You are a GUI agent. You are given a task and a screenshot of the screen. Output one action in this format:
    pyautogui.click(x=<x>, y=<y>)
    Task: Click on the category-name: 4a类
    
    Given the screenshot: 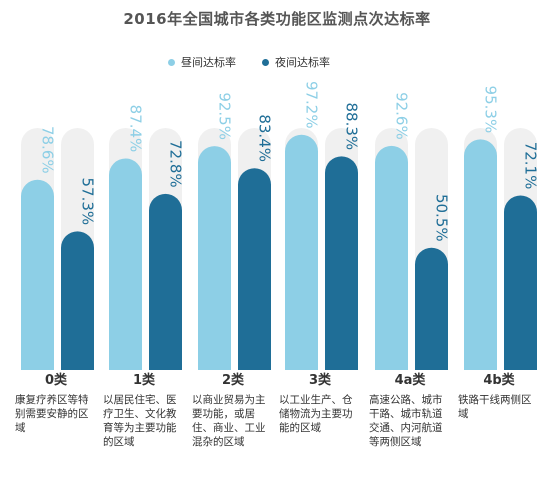 What is the action you would take?
    pyautogui.click(x=410, y=380)
    